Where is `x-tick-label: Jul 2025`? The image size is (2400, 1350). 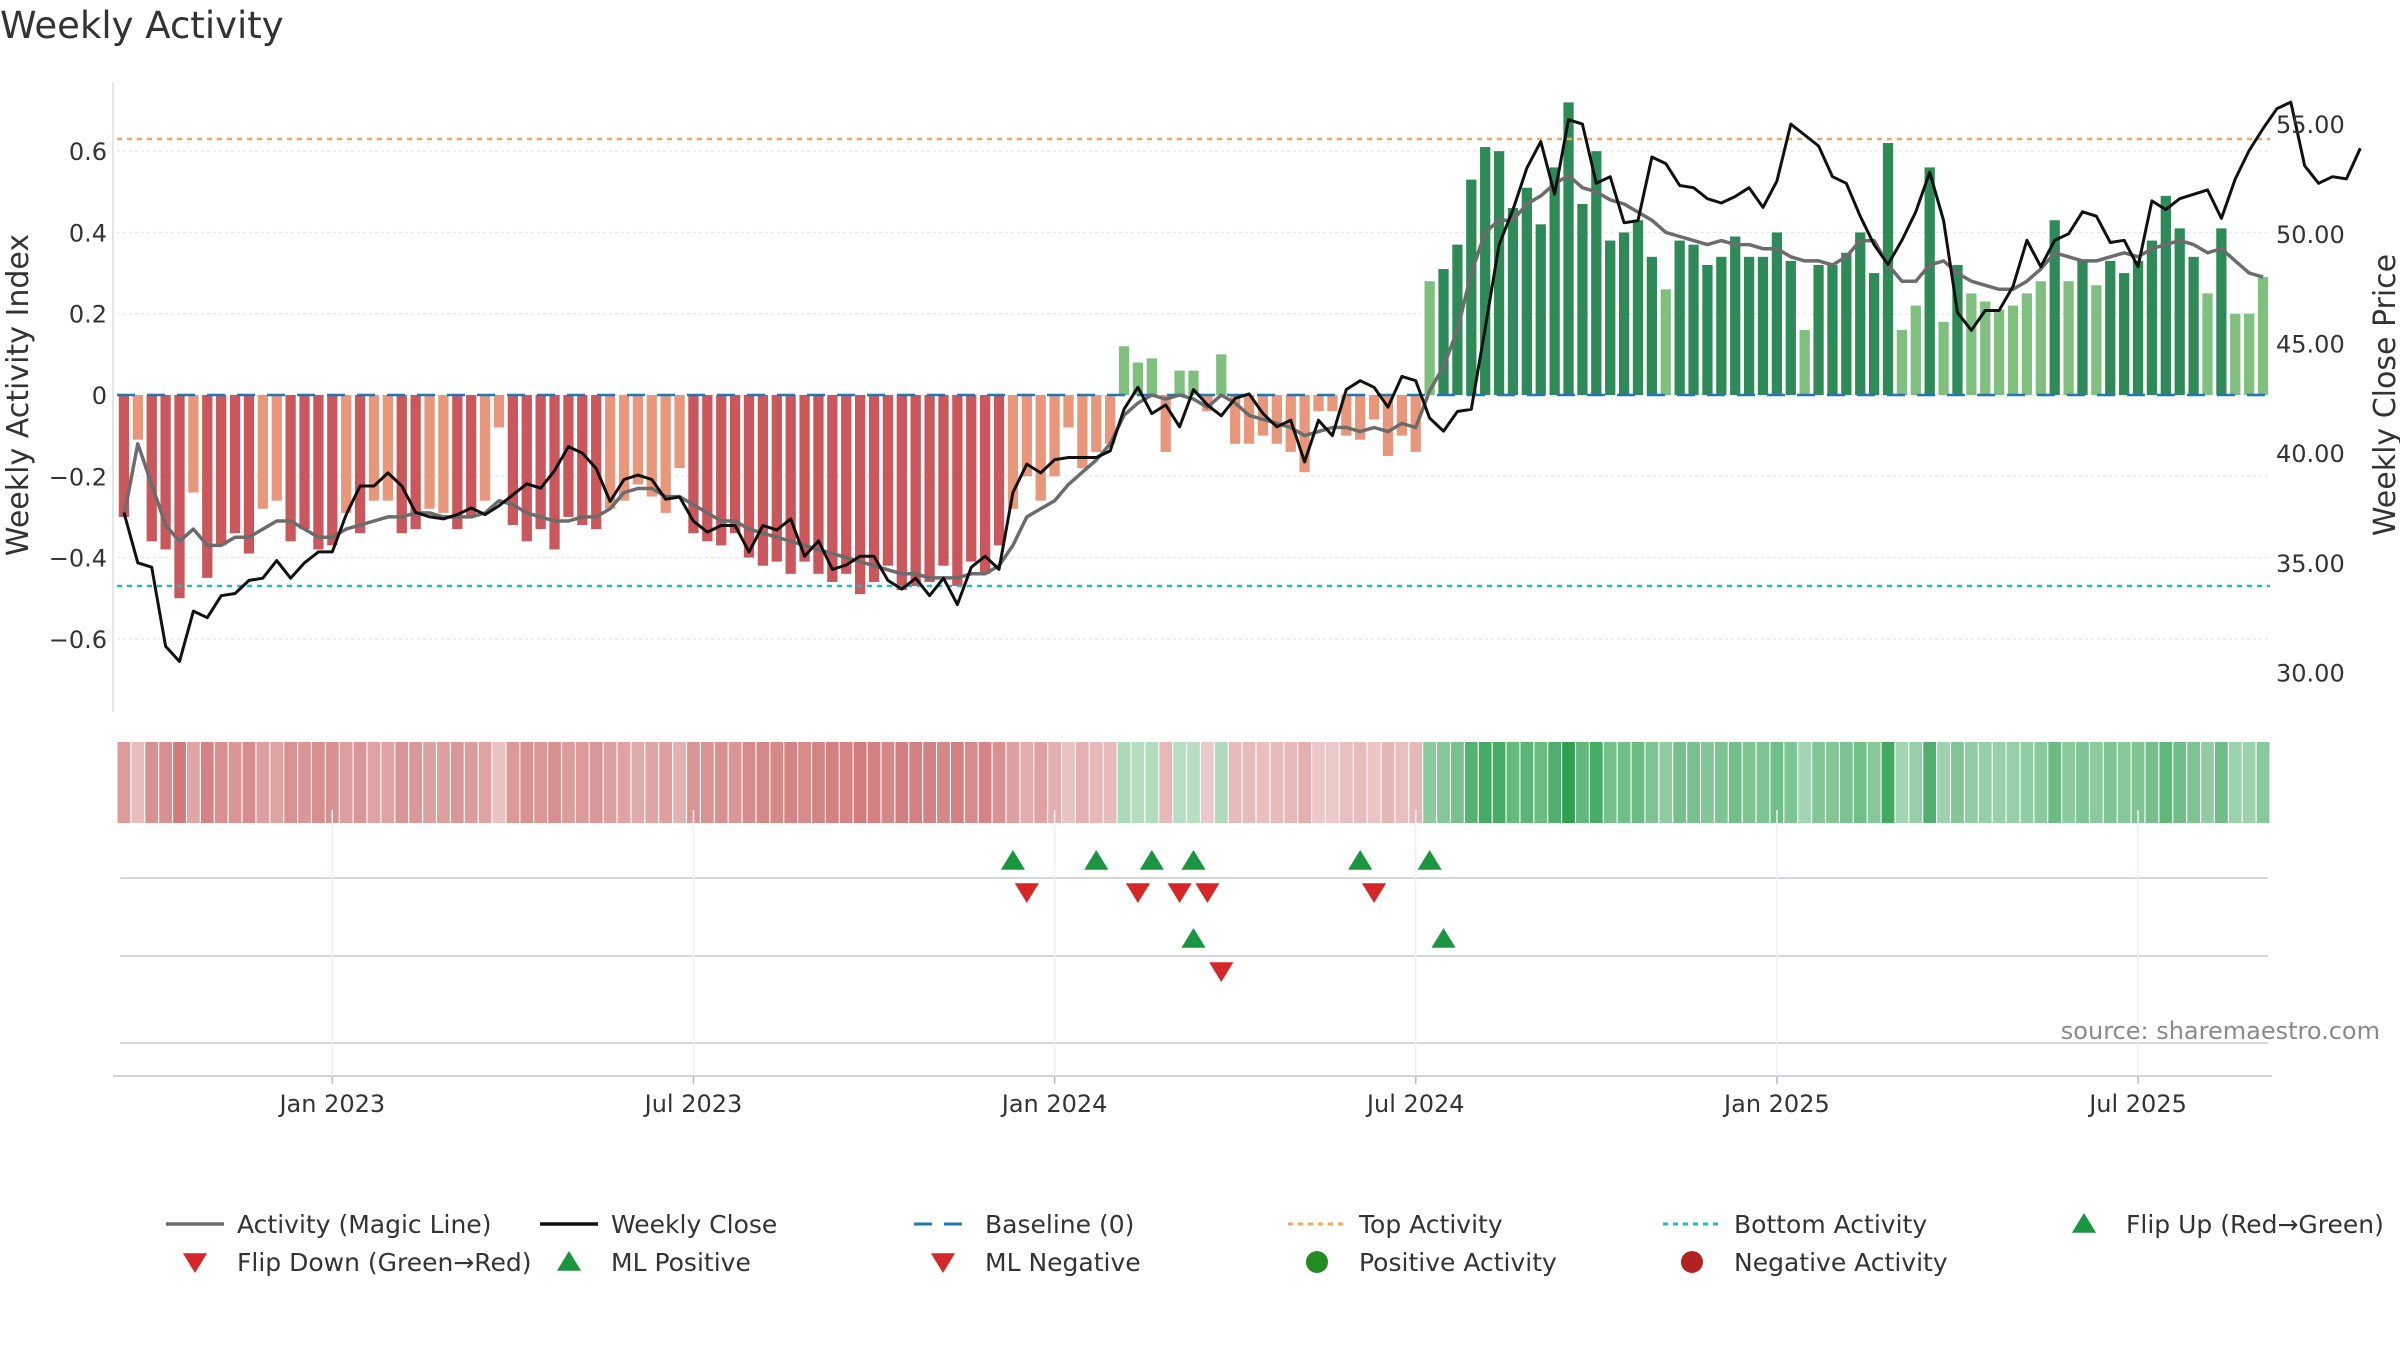 x-tick-label: Jul 2025 is located at coordinates (2137, 1104).